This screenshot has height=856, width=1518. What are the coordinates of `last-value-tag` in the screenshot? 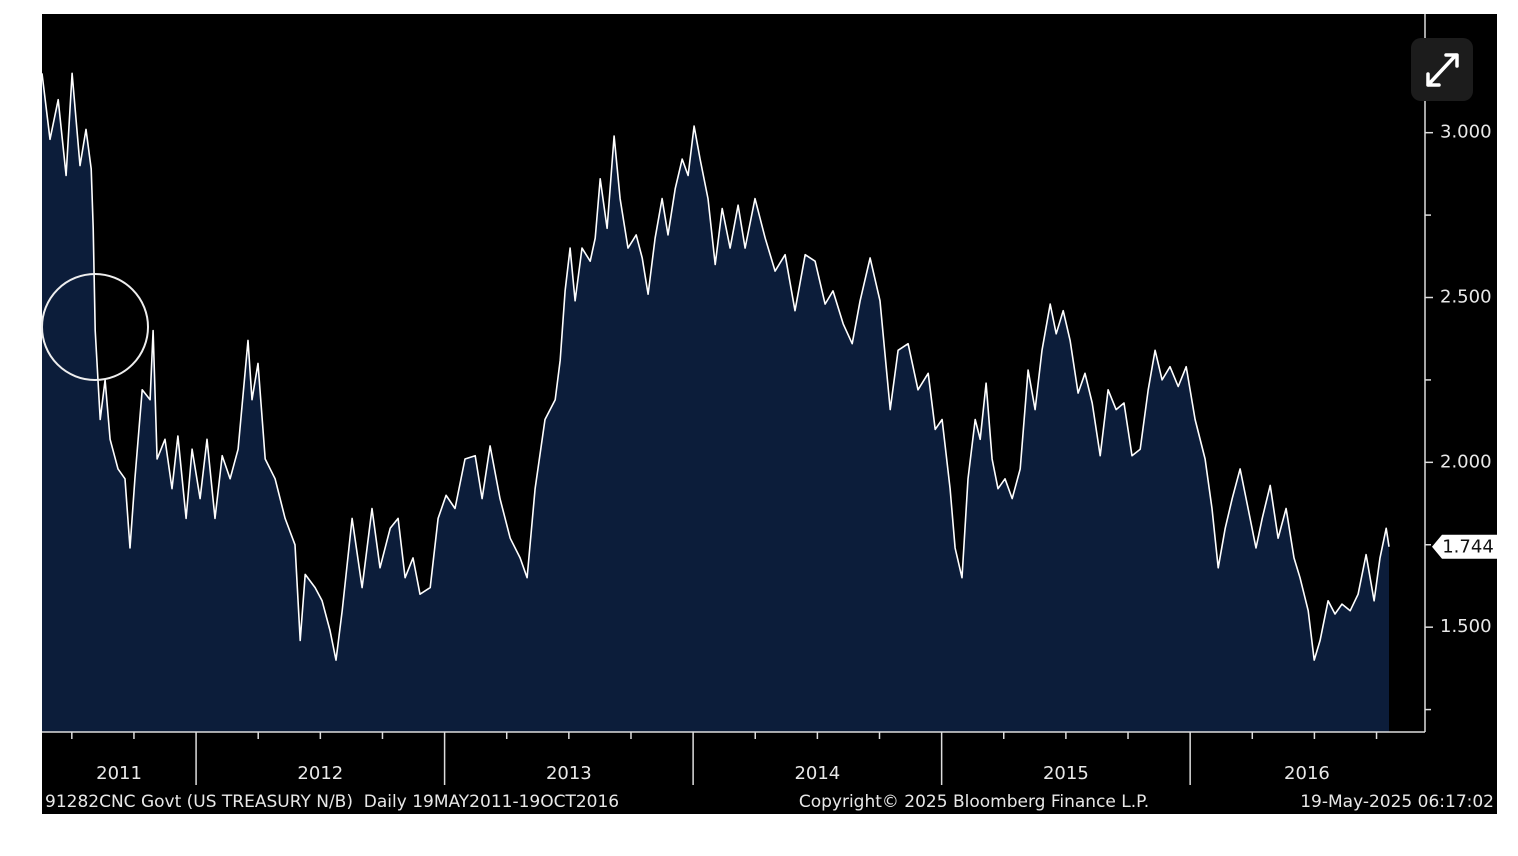 It's located at (1464, 546).